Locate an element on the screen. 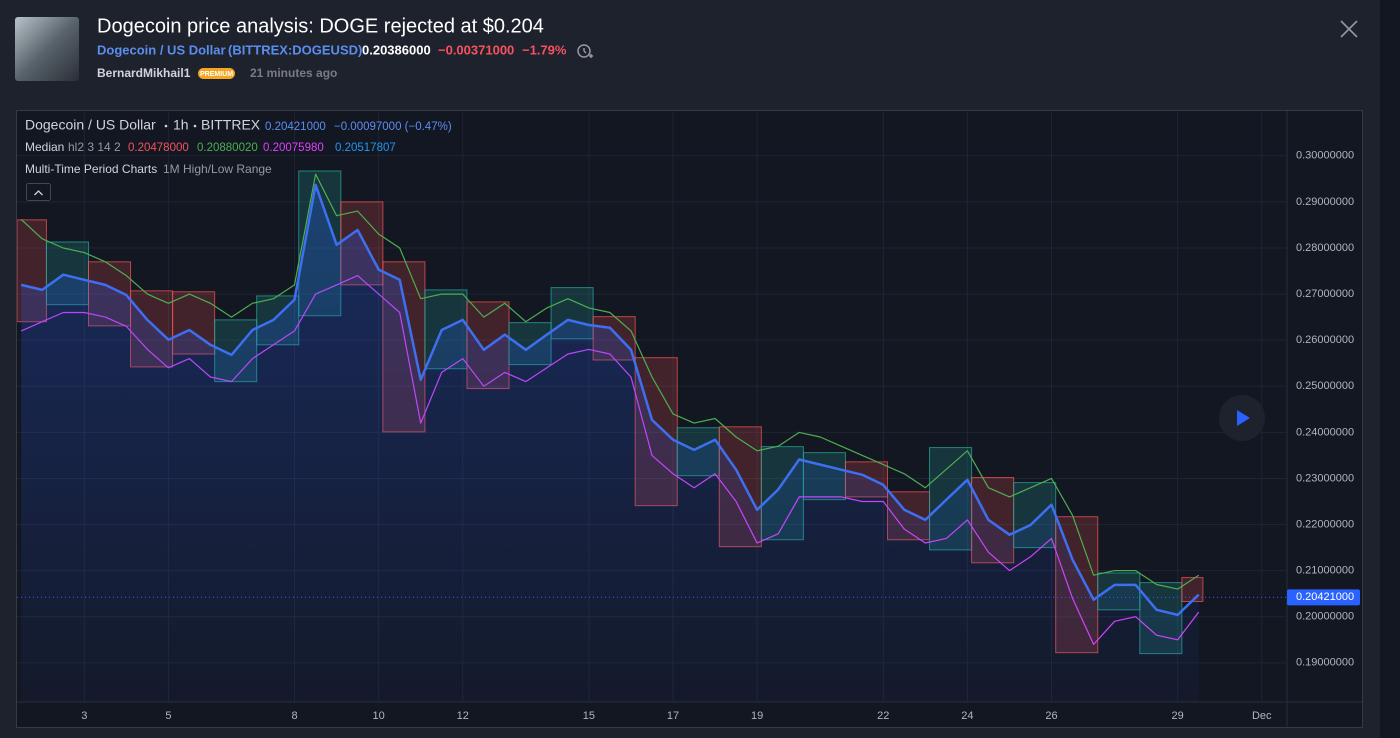  range-box is located at coordinates (1192, 590).